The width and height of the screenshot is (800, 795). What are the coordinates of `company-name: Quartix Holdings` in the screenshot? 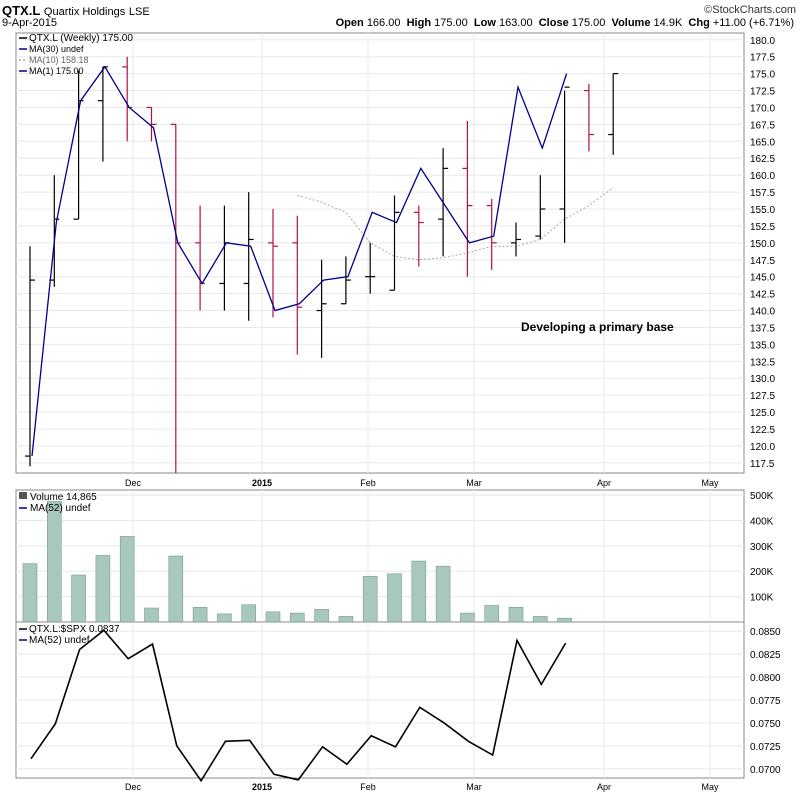 It's located at (84, 12).